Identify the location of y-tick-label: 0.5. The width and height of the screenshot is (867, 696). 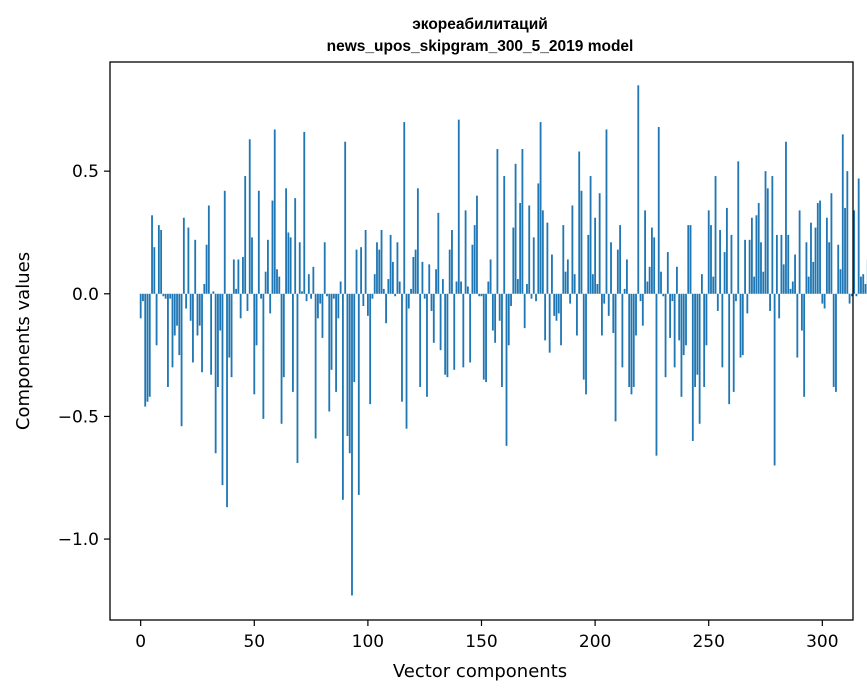
(85, 172).